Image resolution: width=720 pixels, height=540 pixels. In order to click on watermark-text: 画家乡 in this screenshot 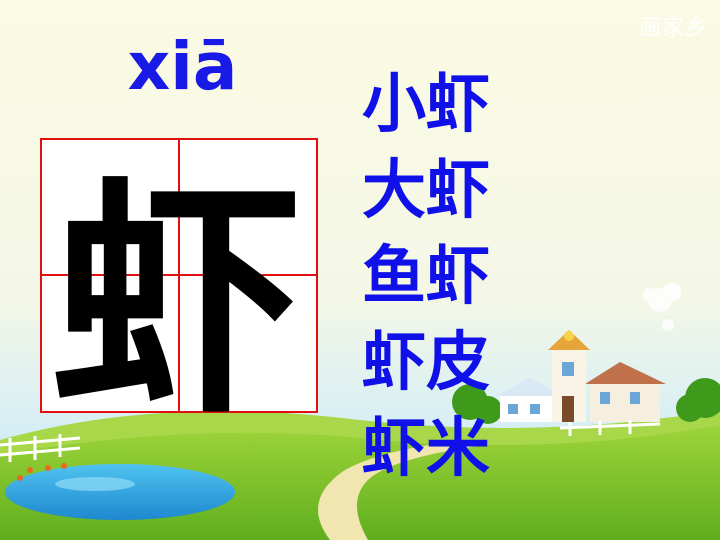, I will do `click(673, 28)`.